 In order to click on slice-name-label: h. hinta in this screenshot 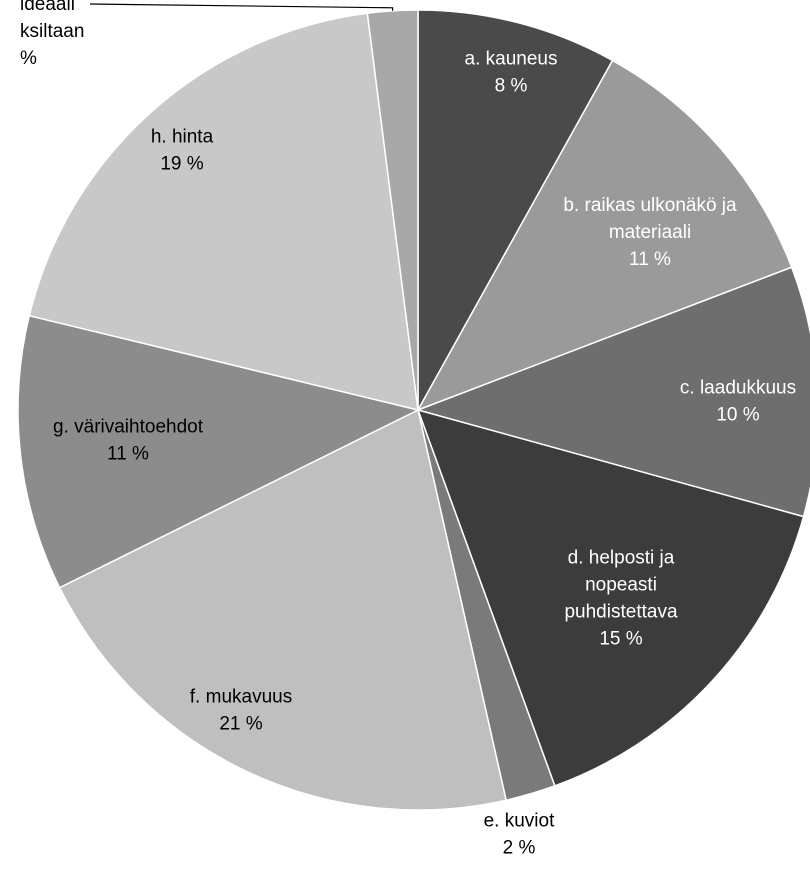, I will do `click(182, 137)`.